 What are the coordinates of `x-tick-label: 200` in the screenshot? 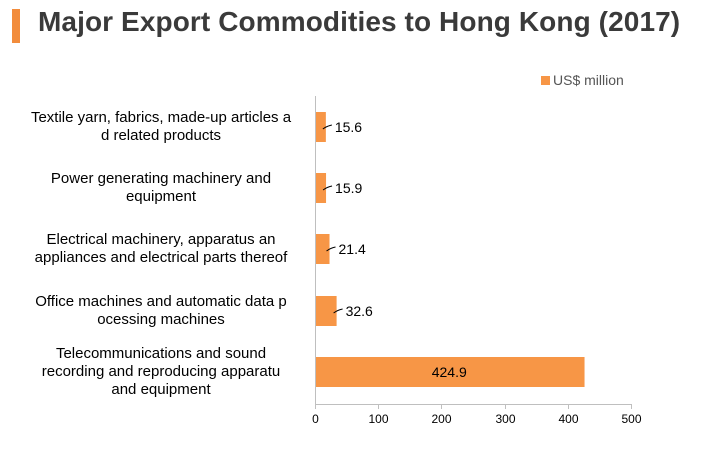 It's located at (441, 419).